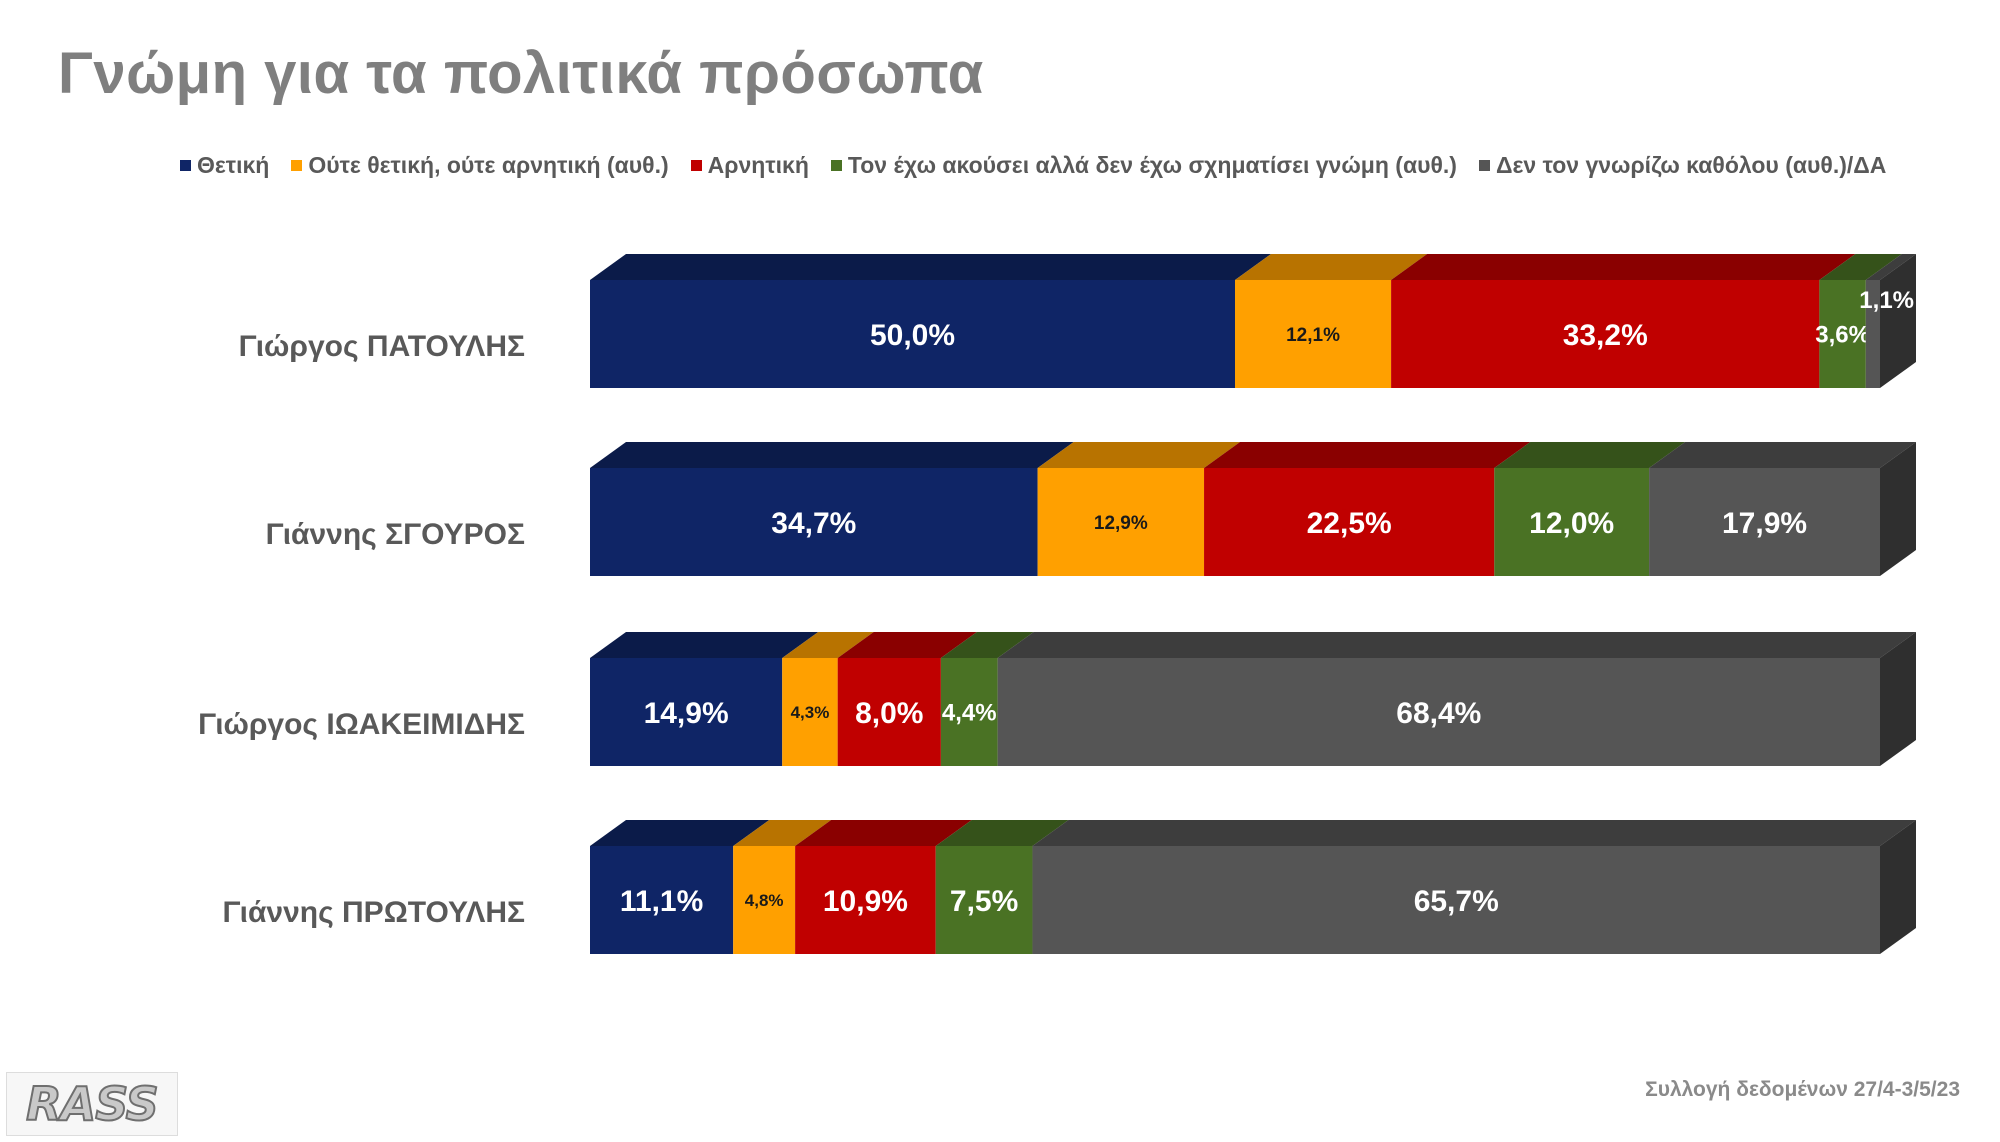 This screenshot has width=2000, height=1142. I want to click on legend-item-2: Ούτε θετική, ούτε αρνητική (αυθ.), so click(480, 165).